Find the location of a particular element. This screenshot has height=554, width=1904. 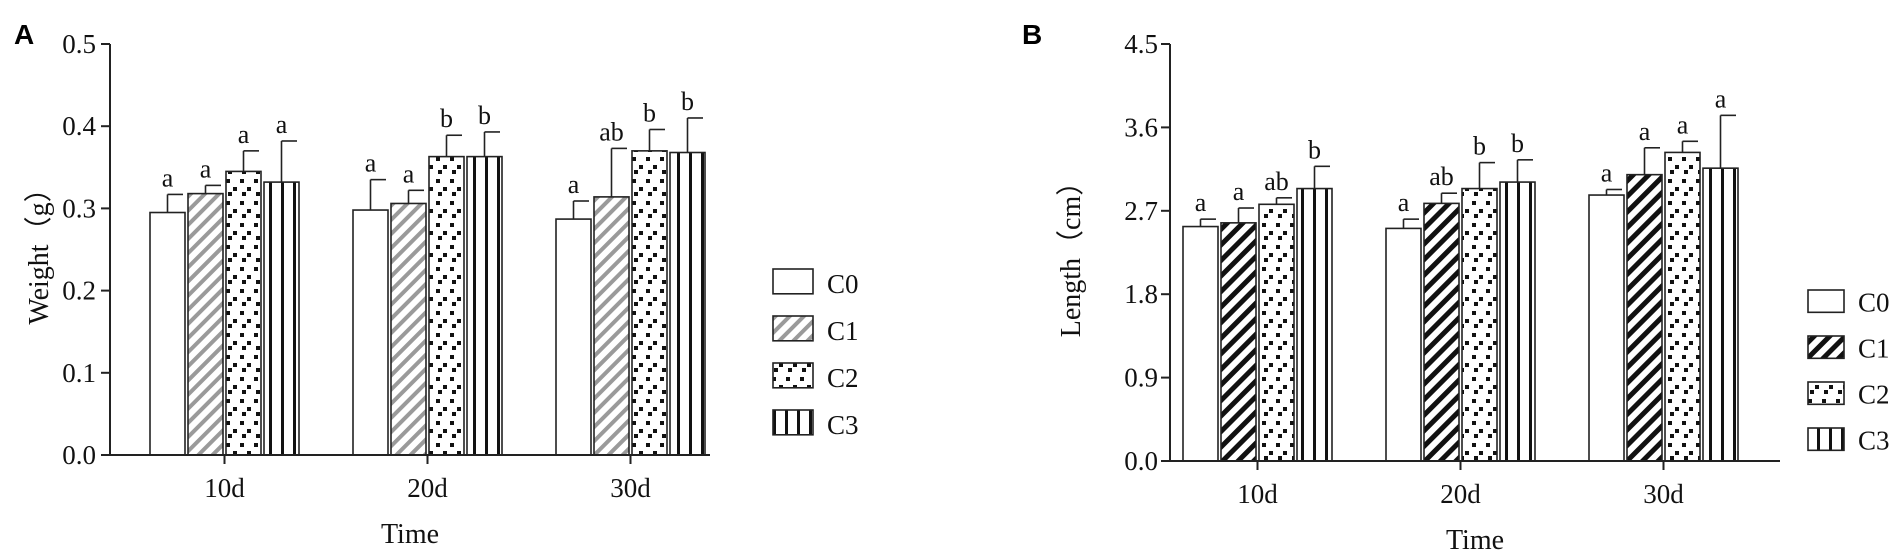

y-tick-label: 3.6 is located at coordinates (1141, 127).